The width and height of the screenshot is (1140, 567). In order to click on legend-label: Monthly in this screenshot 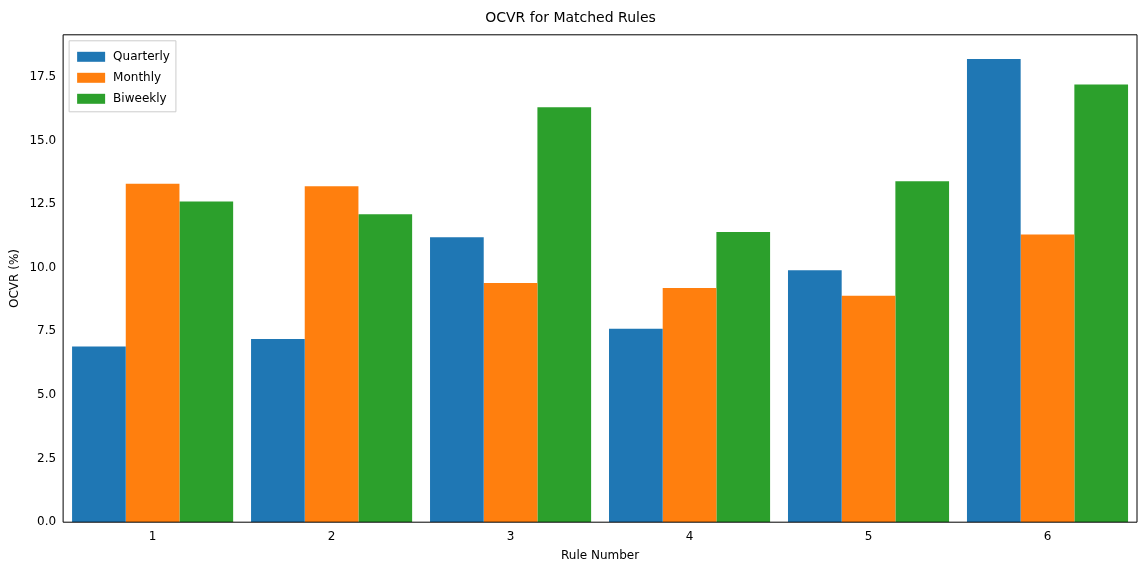, I will do `click(137, 76)`.